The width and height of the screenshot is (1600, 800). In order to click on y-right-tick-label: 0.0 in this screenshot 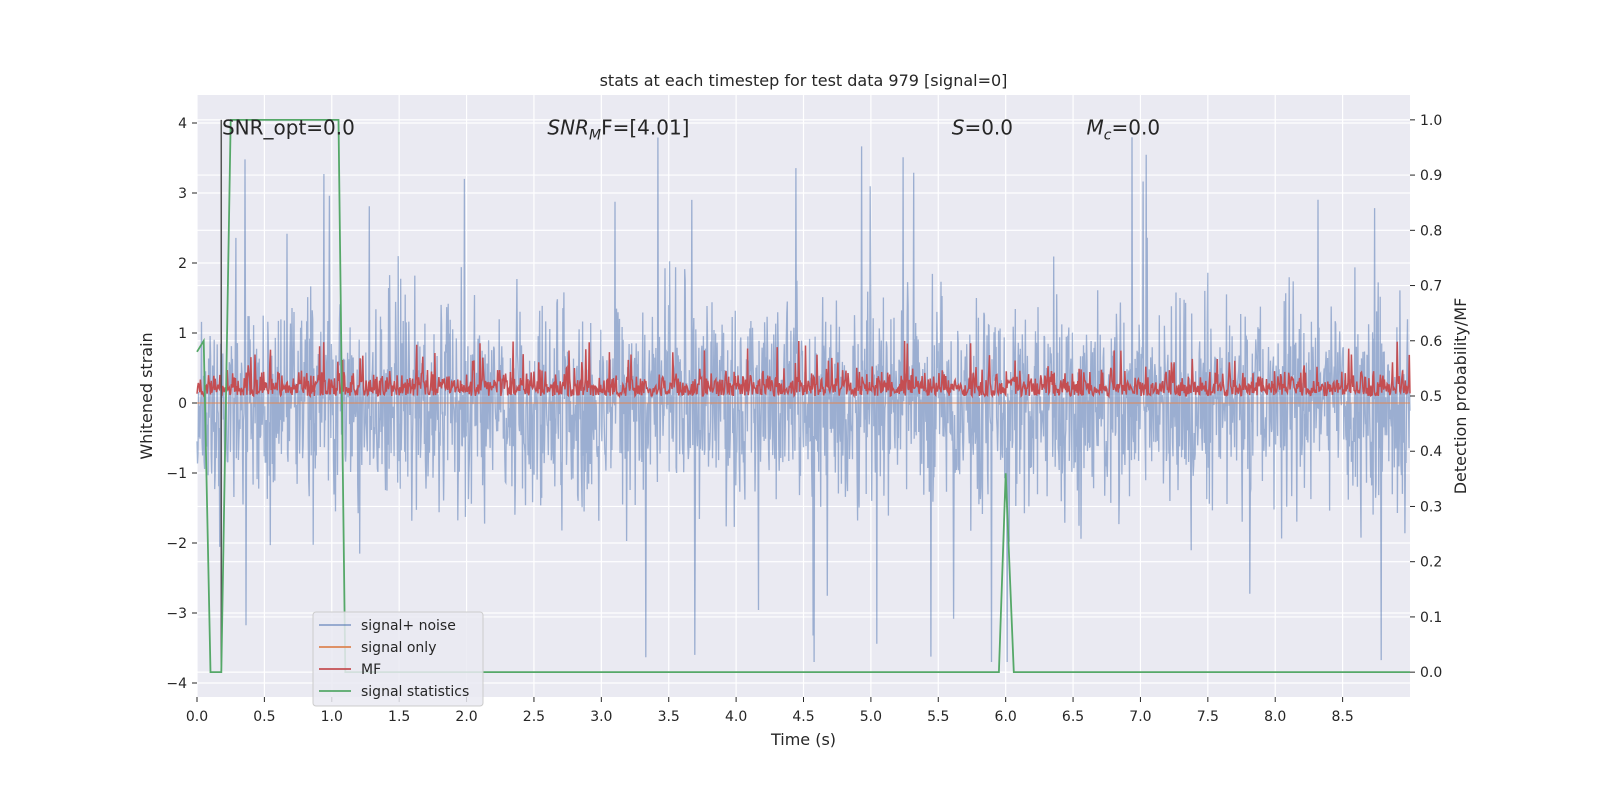, I will do `click(1431, 673)`.